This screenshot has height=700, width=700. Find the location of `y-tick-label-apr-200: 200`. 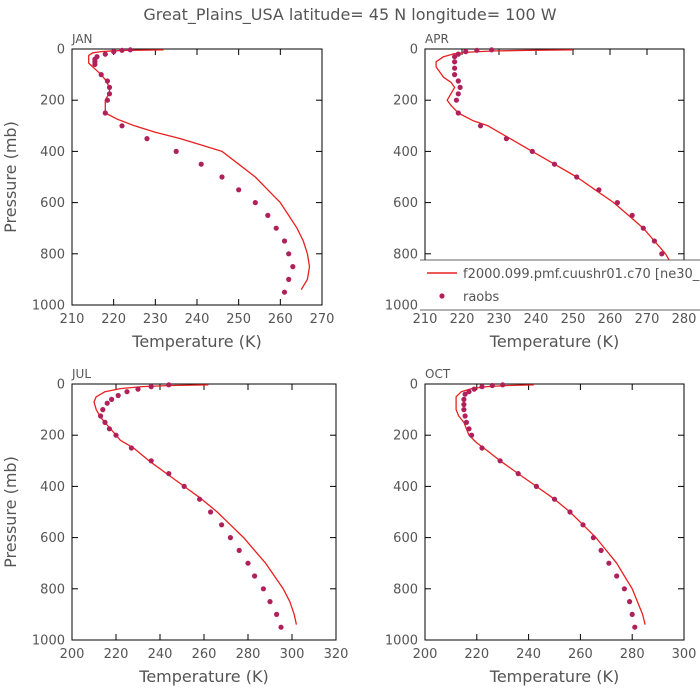

y-tick-label-apr-200: 200 is located at coordinates (405, 101).